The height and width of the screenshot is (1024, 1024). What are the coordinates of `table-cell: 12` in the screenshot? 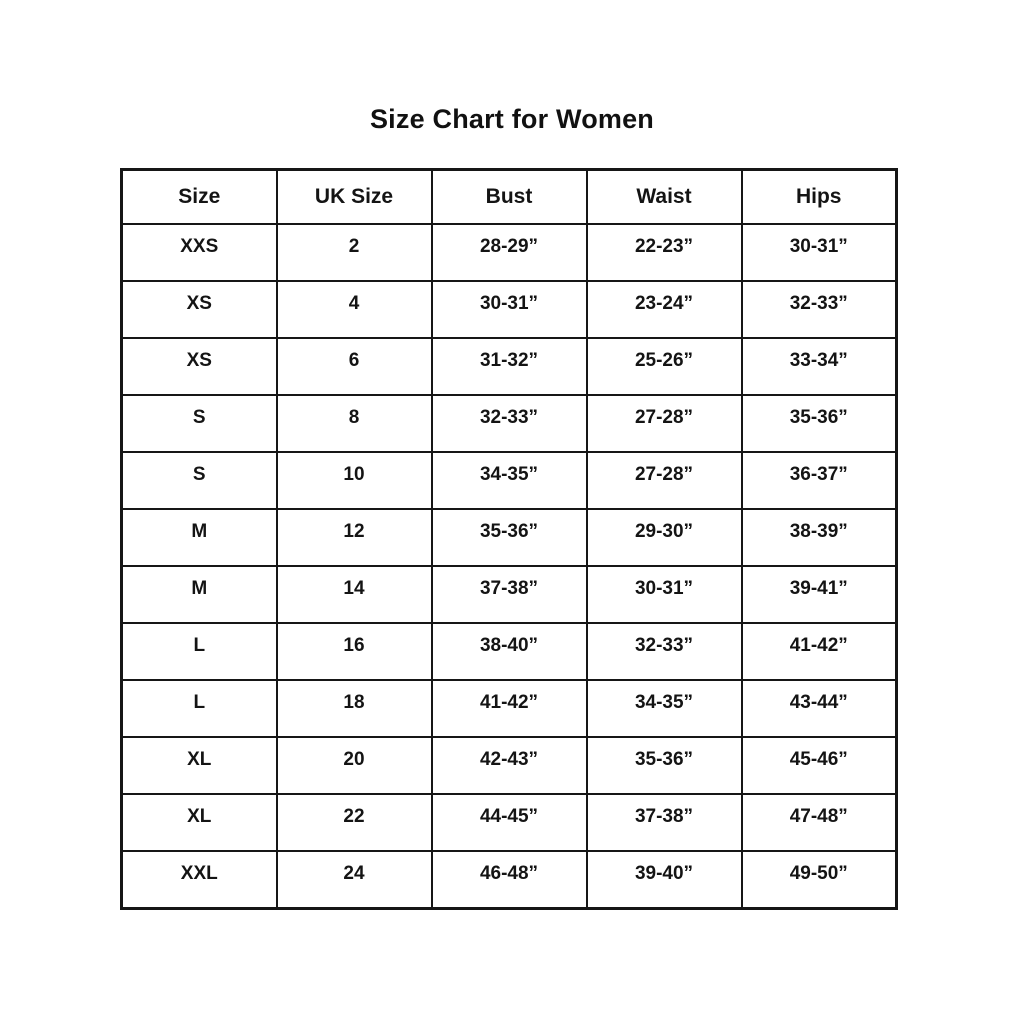 It's located at (354, 537).